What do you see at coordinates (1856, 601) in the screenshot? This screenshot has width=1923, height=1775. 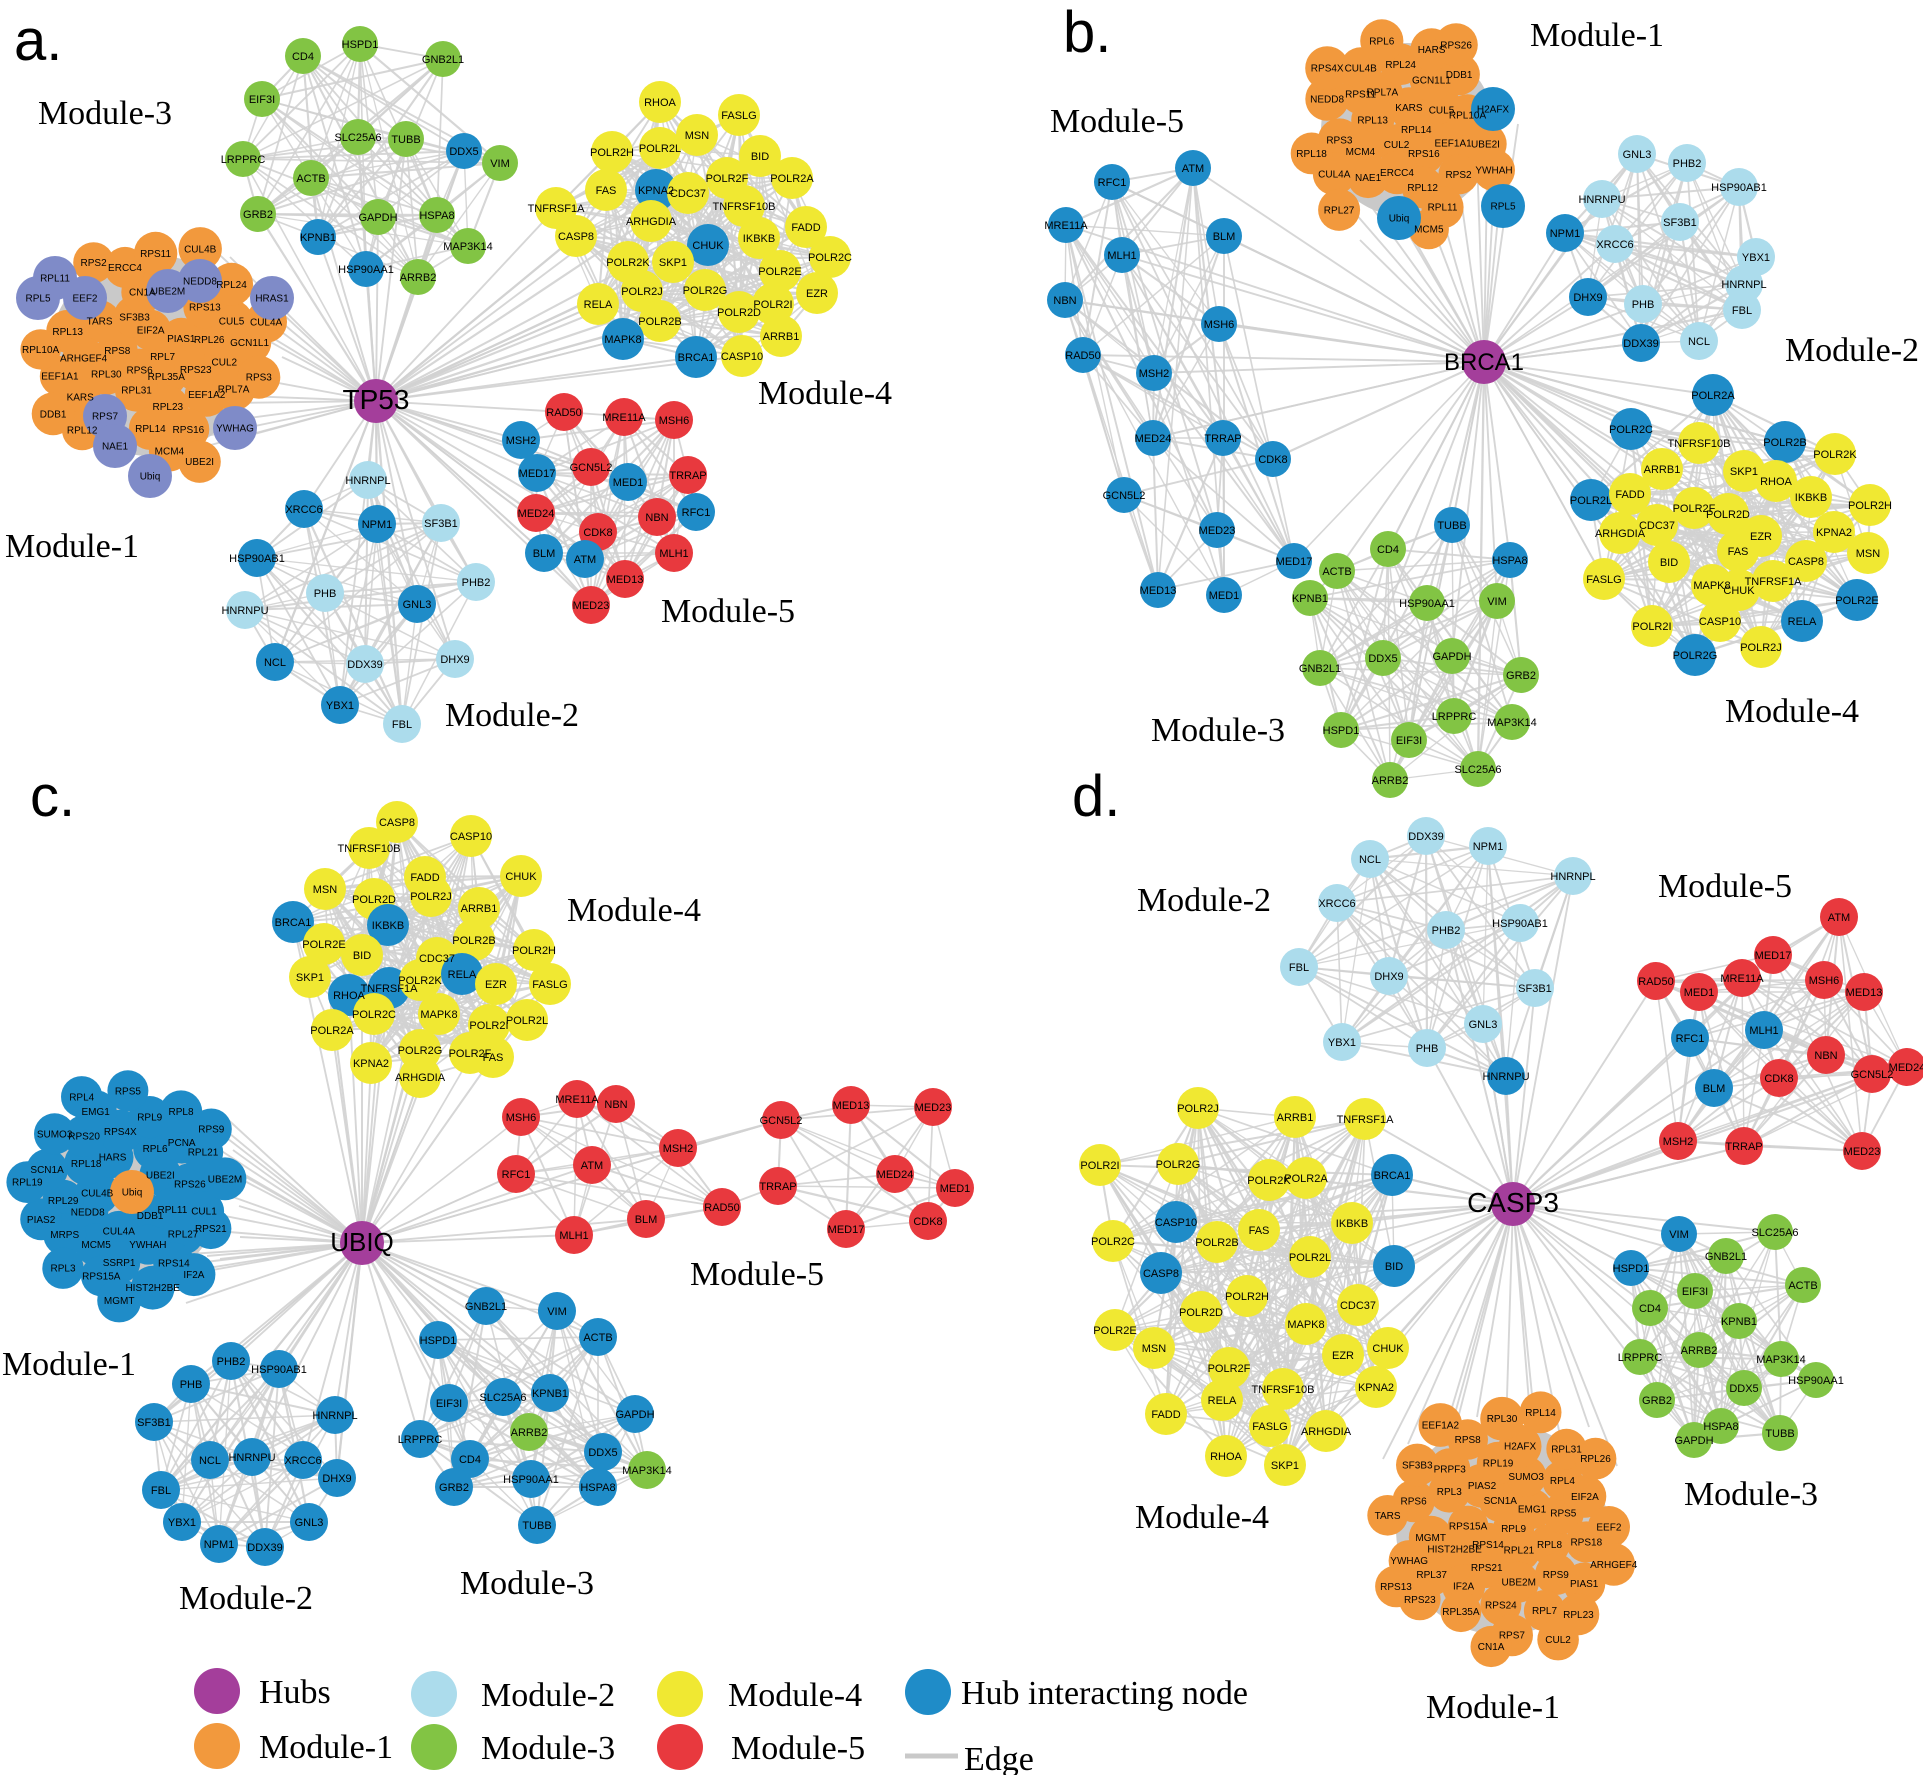 I see `svg-text: POLR2E` at bounding box center [1856, 601].